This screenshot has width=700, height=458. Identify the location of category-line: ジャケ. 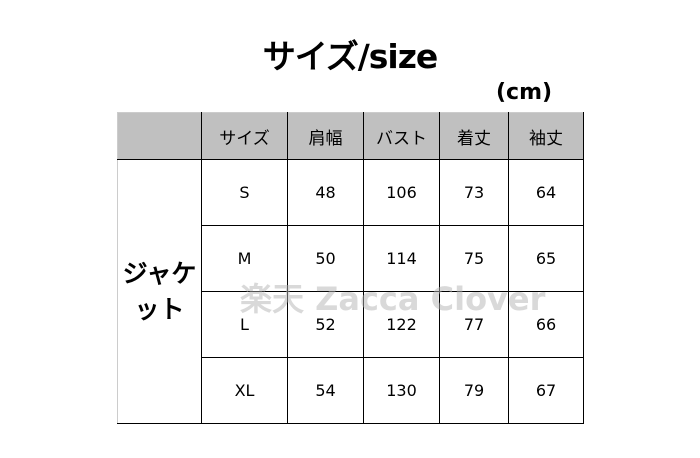
(159, 273).